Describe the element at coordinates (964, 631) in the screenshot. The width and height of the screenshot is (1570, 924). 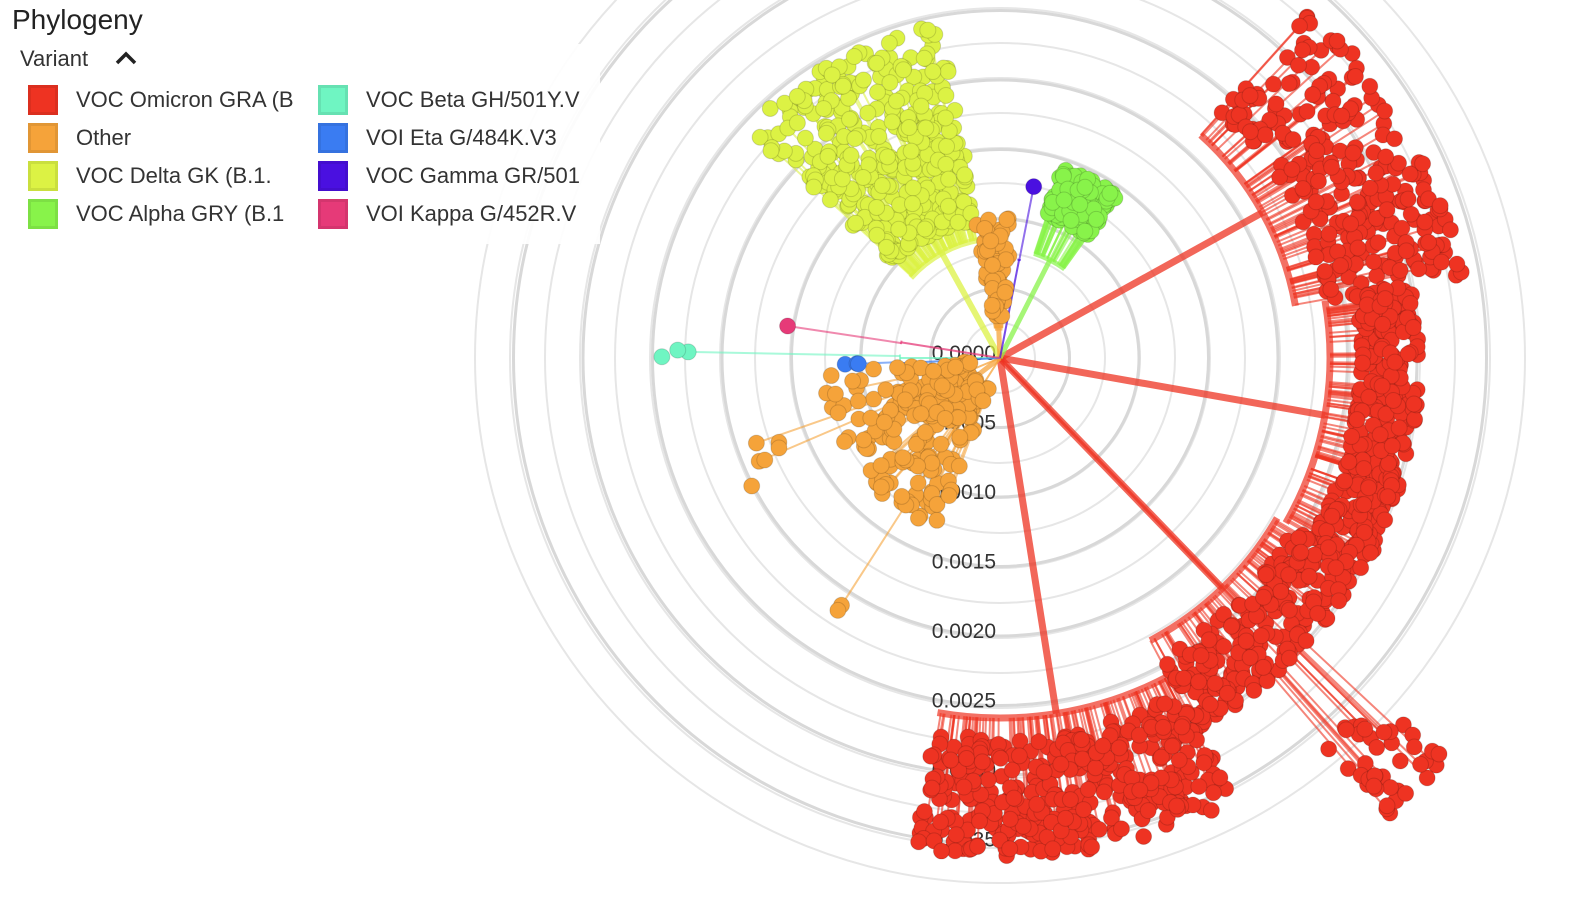
I see `tick-label: 0.0020` at that location.